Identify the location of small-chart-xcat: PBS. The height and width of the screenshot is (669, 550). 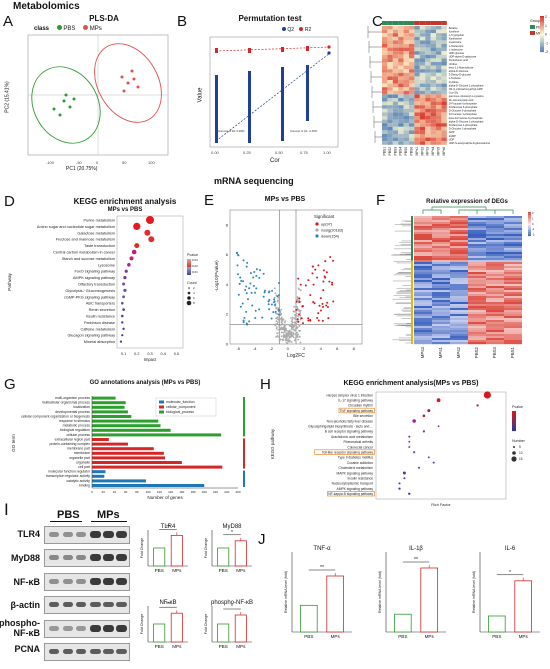
(496, 636).